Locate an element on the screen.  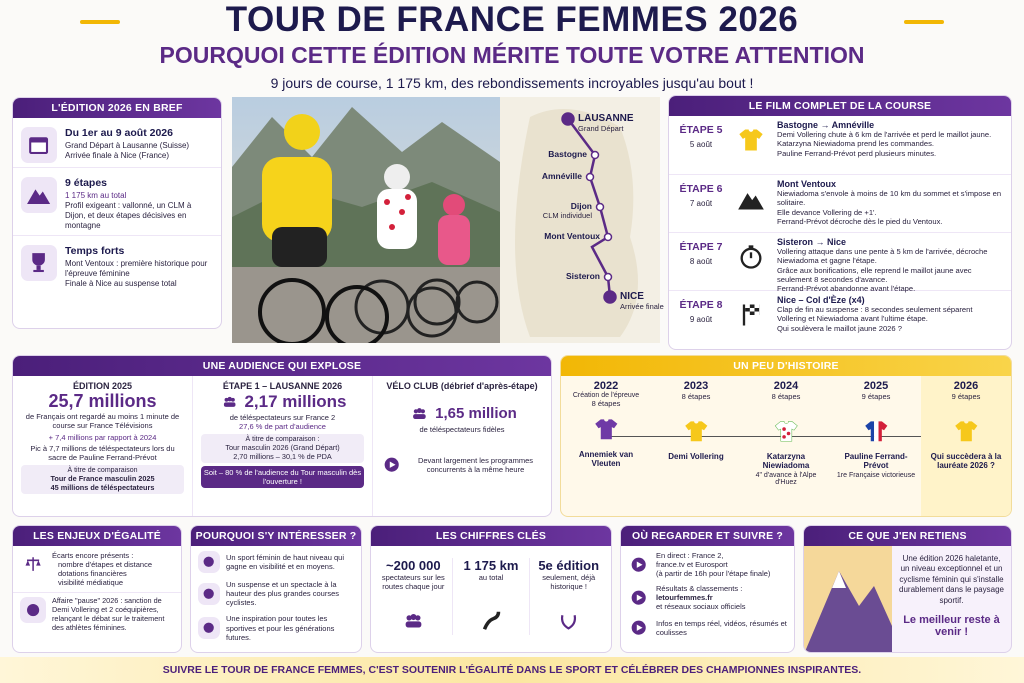
col-text: de téléspectateurs sur France 2 is located at coordinates (282, 417).